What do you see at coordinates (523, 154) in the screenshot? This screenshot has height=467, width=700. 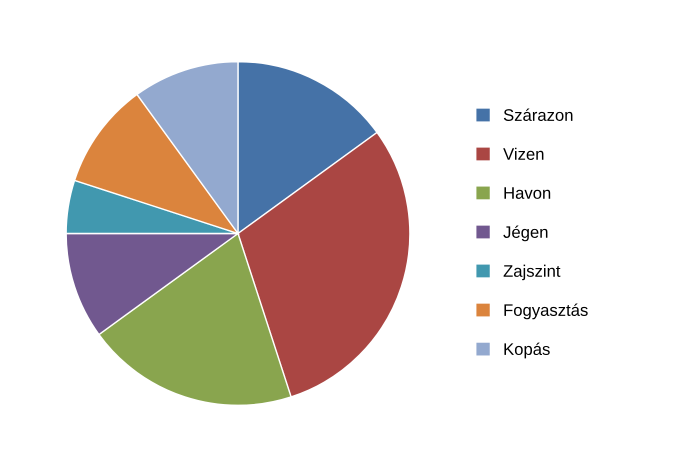 I see `legend-label: Vizen` at bounding box center [523, 154].